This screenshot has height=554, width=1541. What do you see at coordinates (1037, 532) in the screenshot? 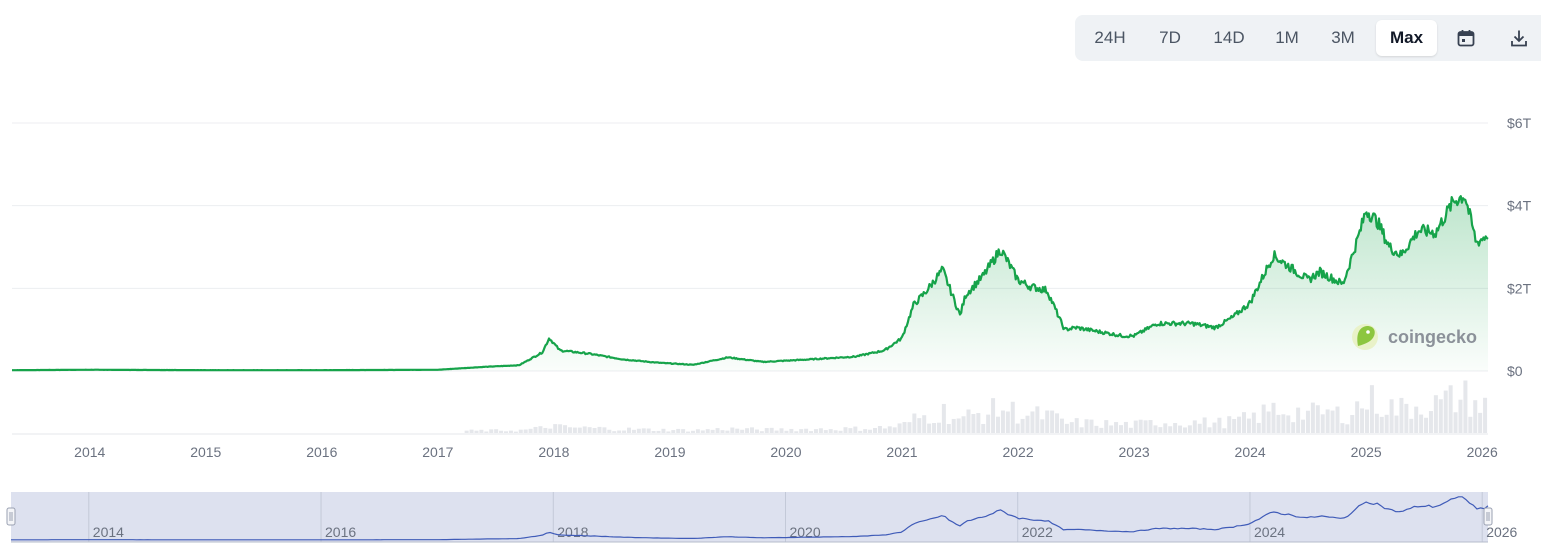
I see `navigator-tick-label: 2022` at bounding box center [1037, 532].